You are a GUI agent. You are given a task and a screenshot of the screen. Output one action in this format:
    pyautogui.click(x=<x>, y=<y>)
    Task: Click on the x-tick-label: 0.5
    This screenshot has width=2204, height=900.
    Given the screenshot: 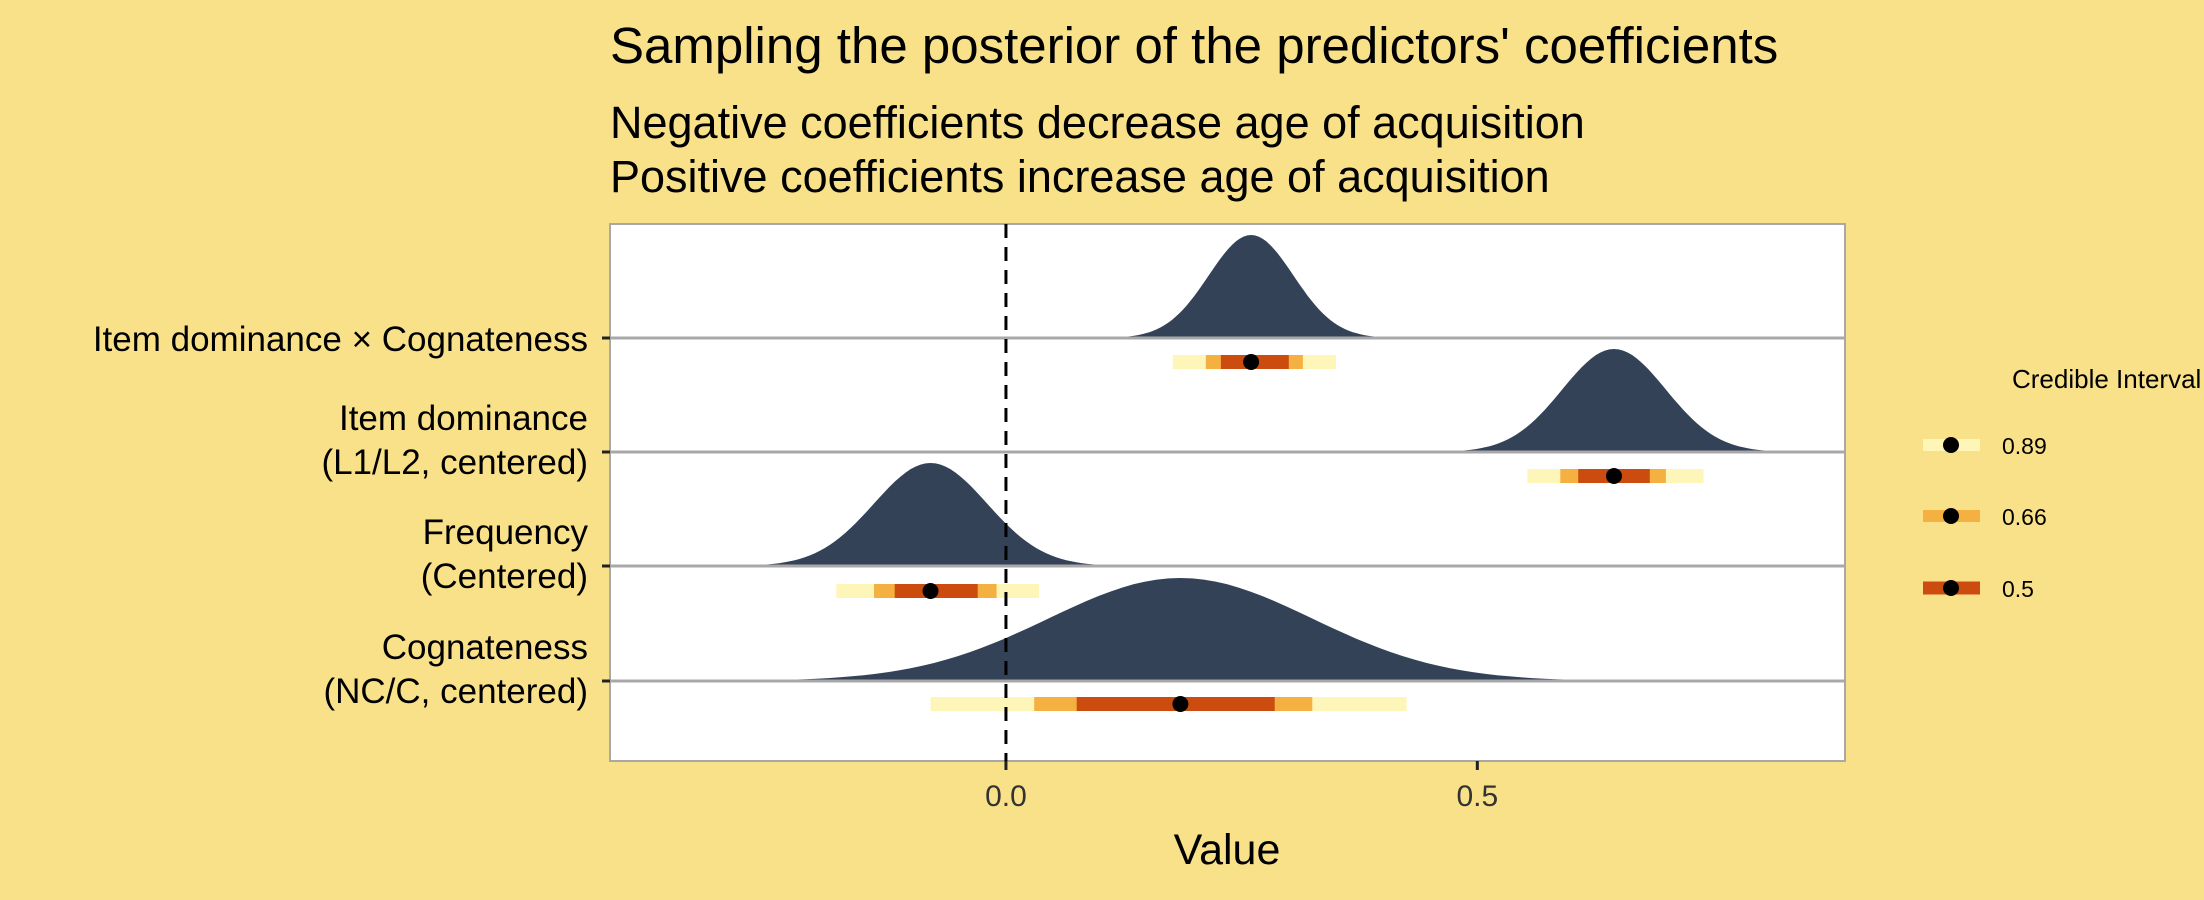 What is the action you would take?
    pyautogui.click(x=1477, y=796)
    